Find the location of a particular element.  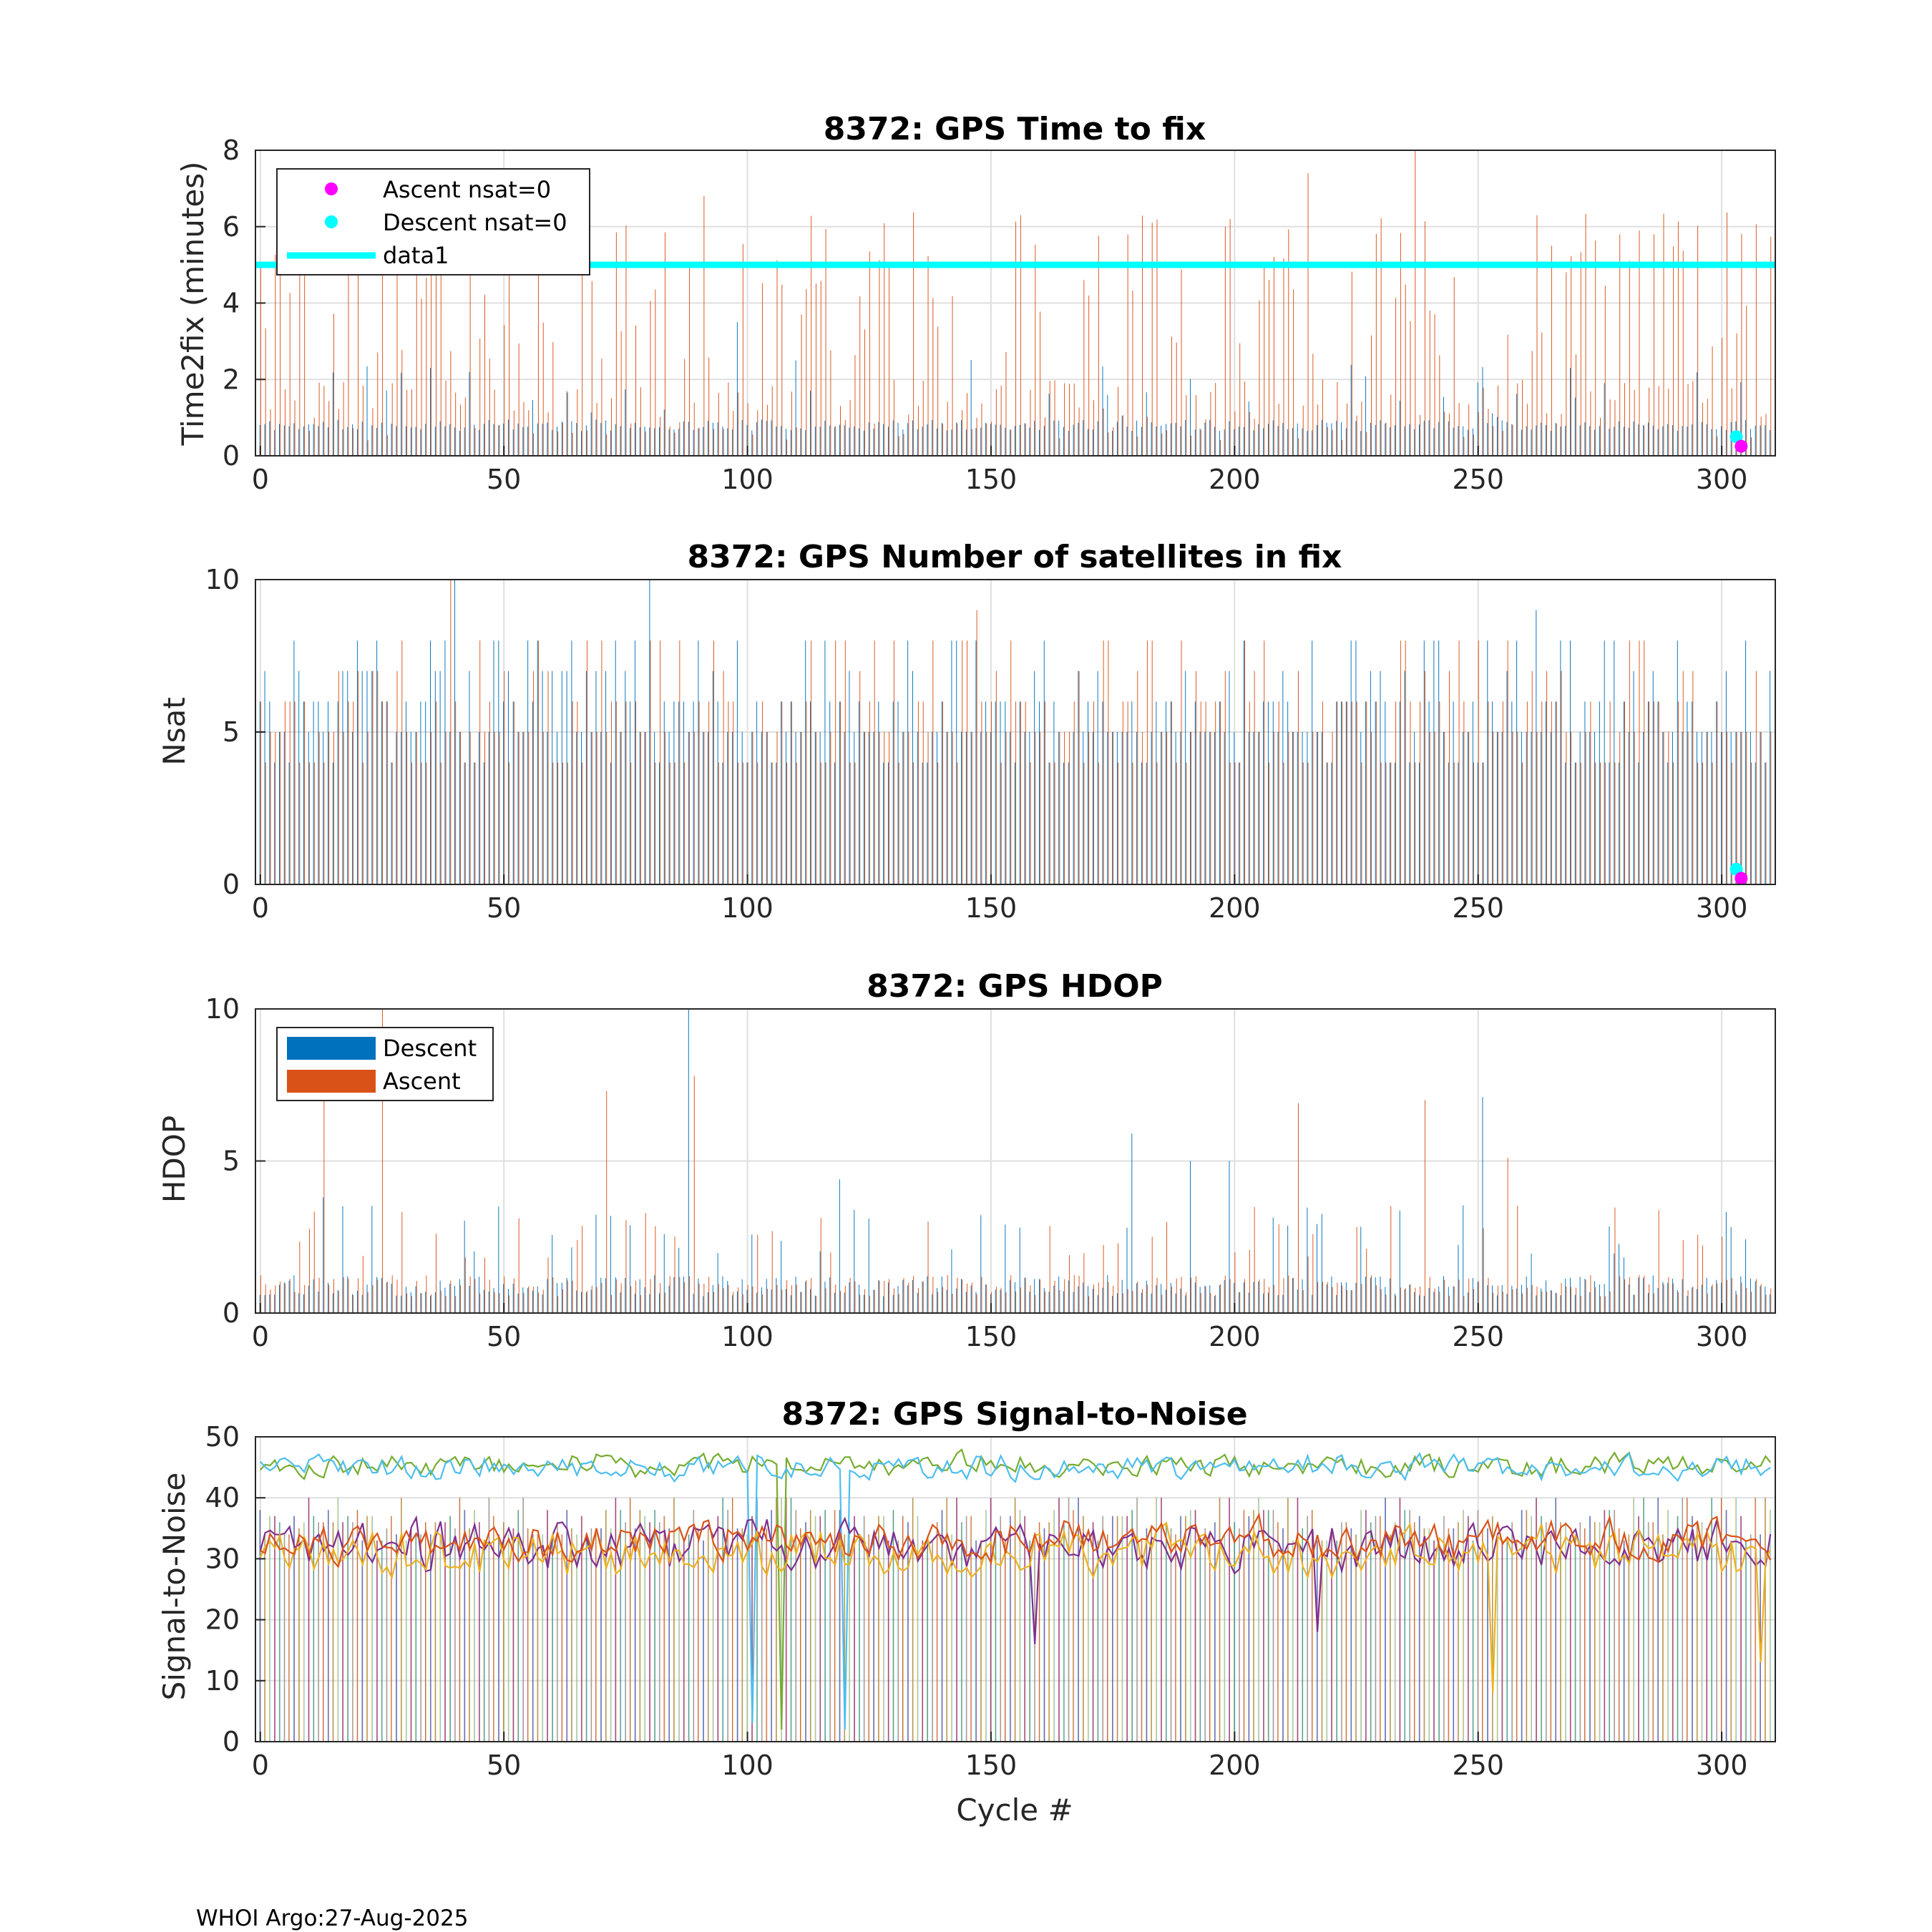

time2fix-ytick-label: 0 is located at coordinates (231, 456).